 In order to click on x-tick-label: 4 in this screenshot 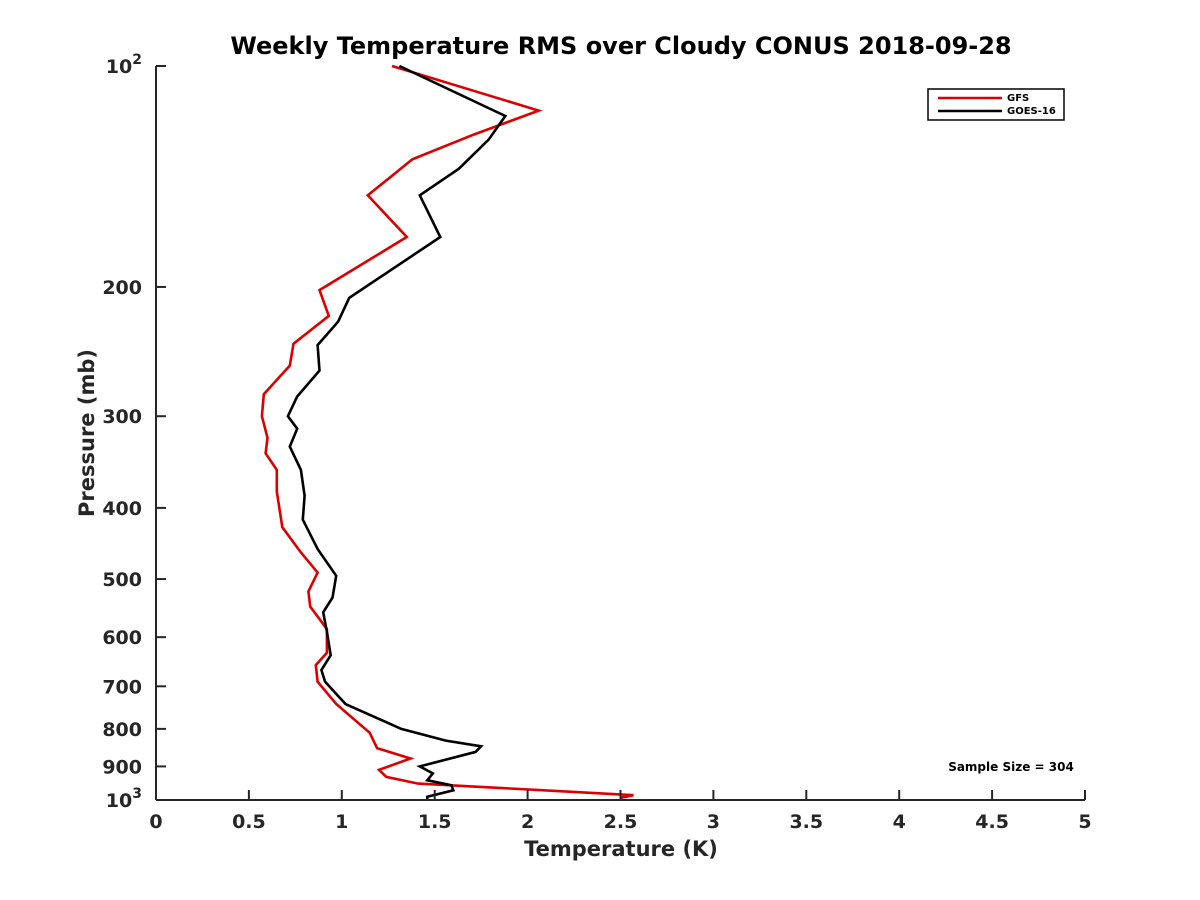, I will do `click(899, 822)`.